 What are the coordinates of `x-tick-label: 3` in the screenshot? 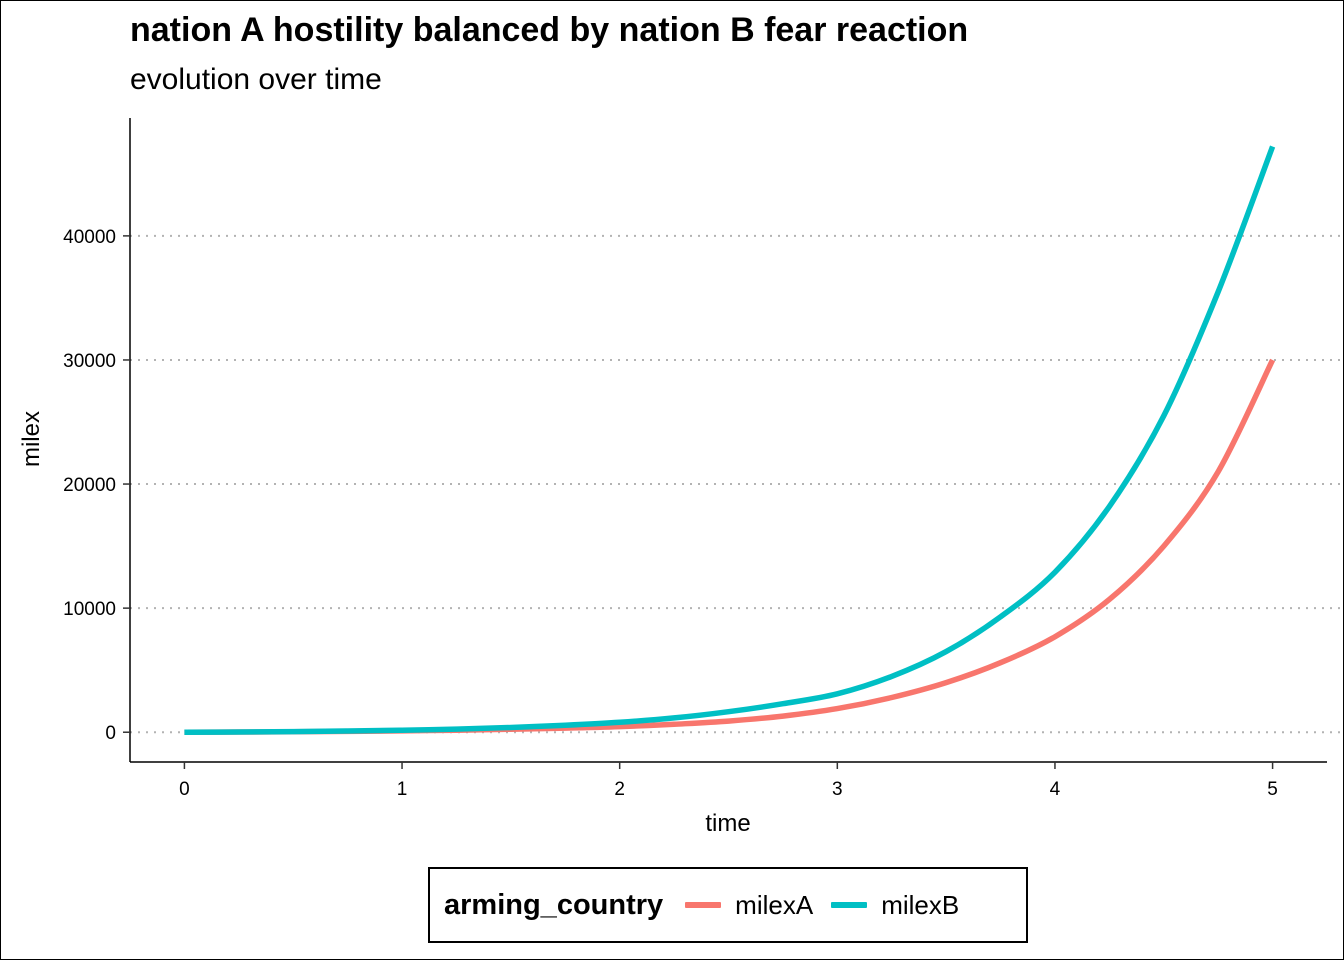 It's located at (837, 789).